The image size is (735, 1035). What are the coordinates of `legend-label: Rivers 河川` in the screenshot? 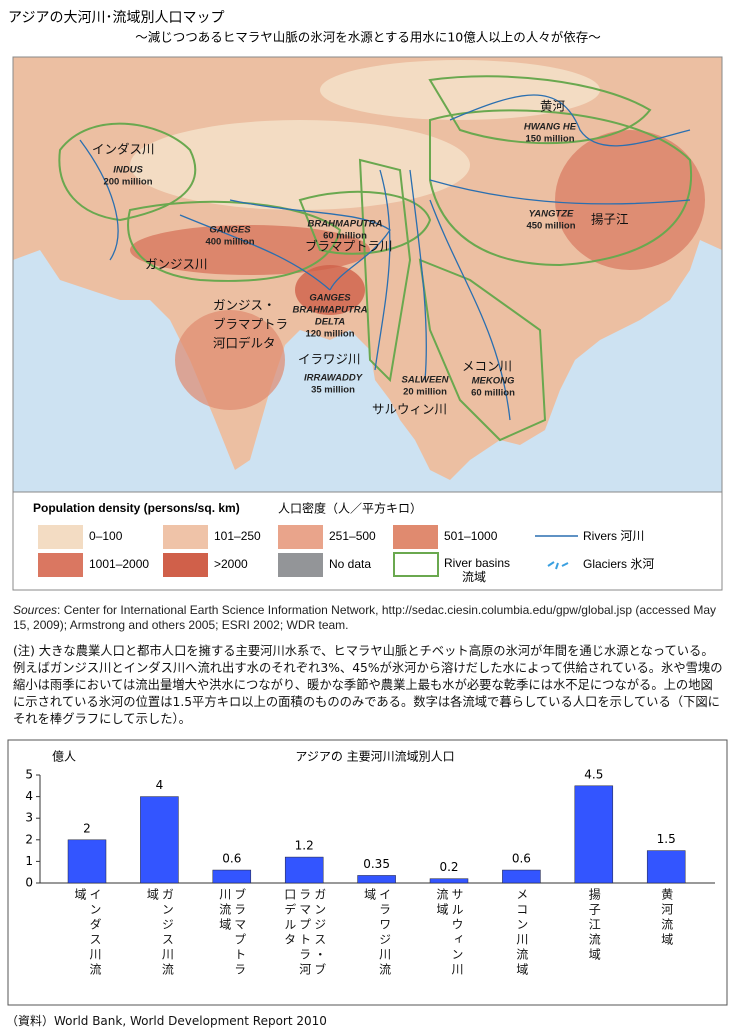 It's located at (613, 536).